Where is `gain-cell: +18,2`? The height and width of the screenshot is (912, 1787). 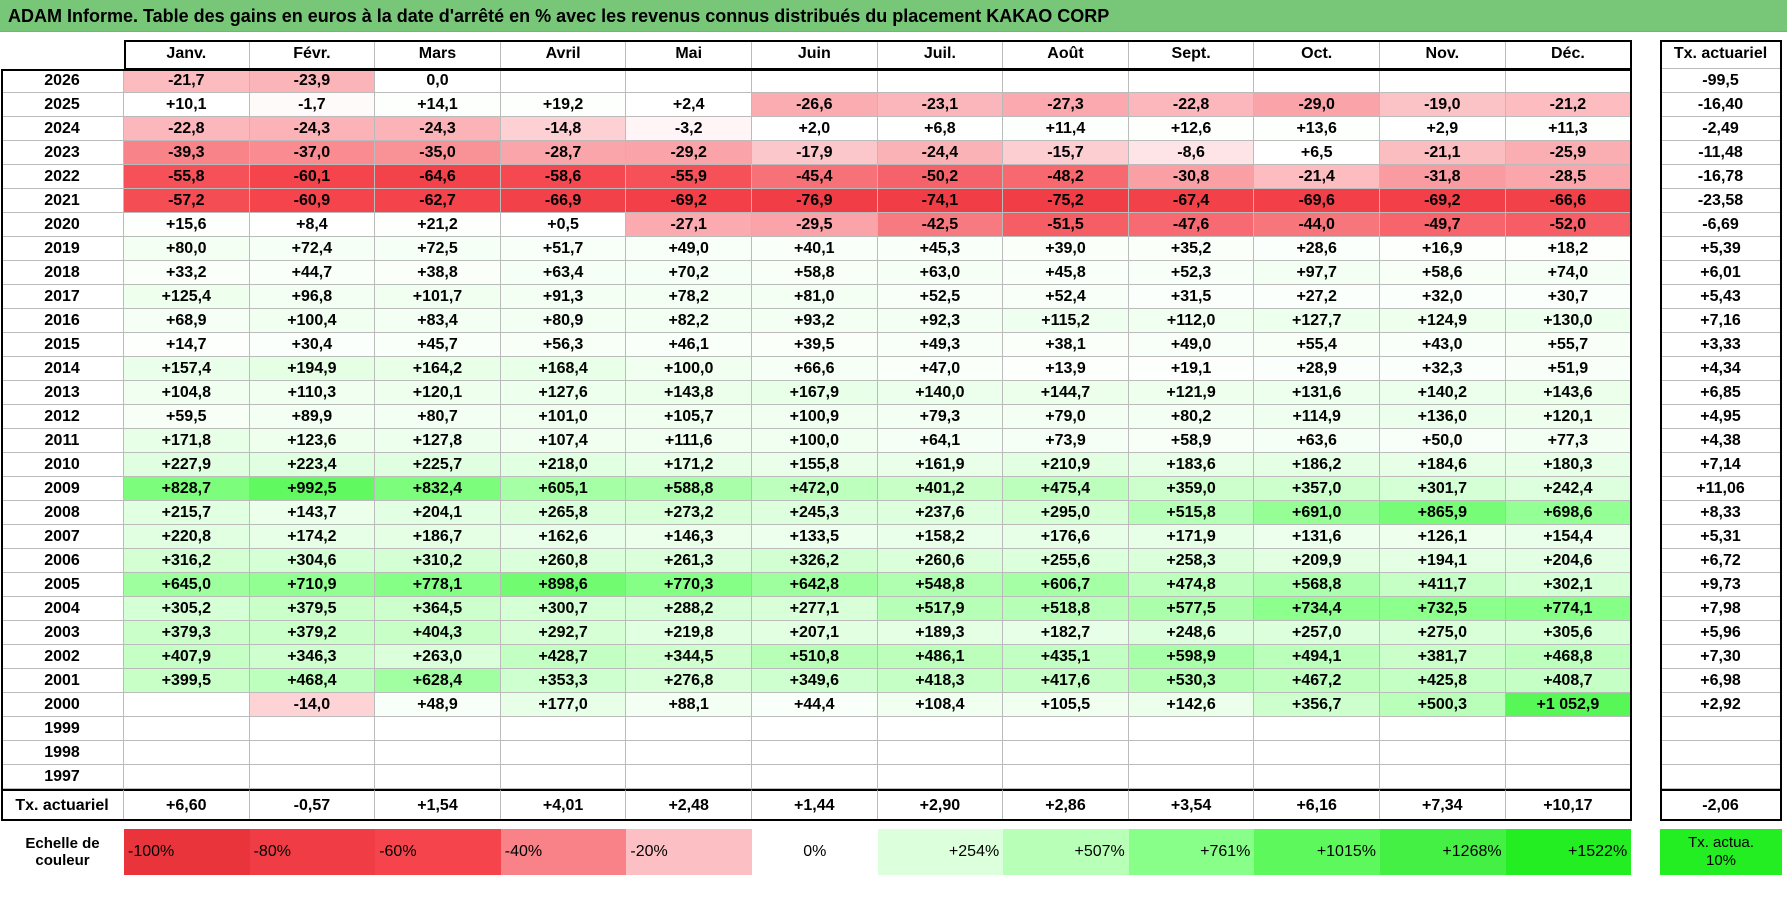 gain-cell: +18,2 is located at coordinates (1568, 249).